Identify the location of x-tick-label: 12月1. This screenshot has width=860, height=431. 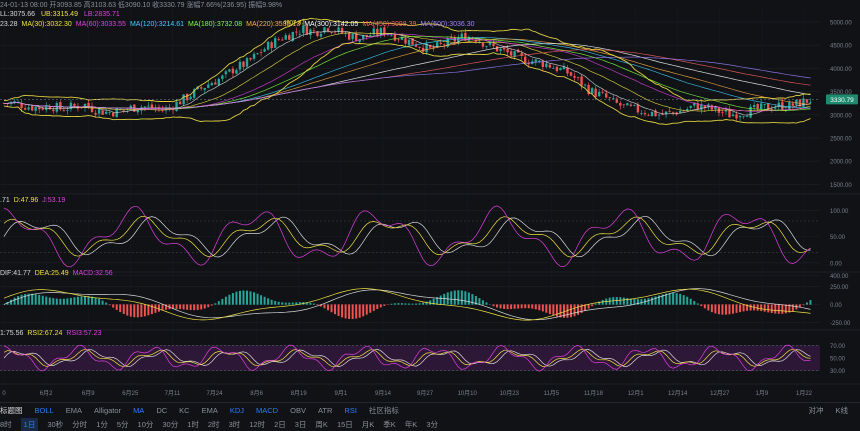
(636, 393).